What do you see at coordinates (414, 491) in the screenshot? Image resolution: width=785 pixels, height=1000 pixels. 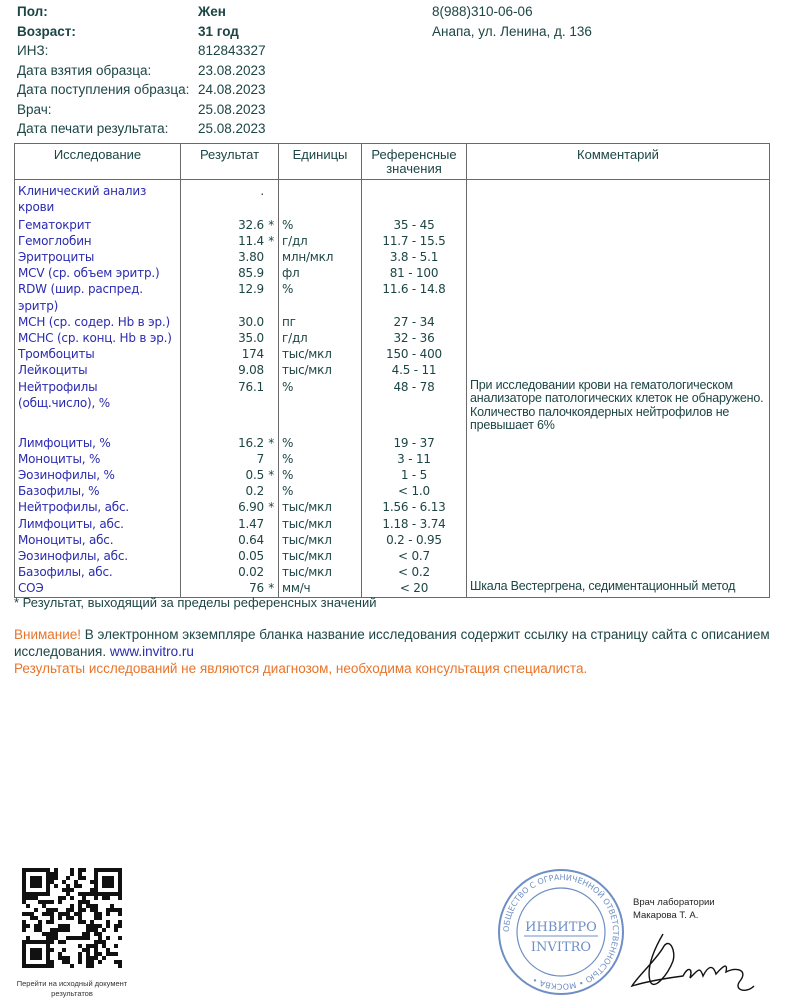 I see `reference-range: < 1.0` at bounding box center [414, 491].